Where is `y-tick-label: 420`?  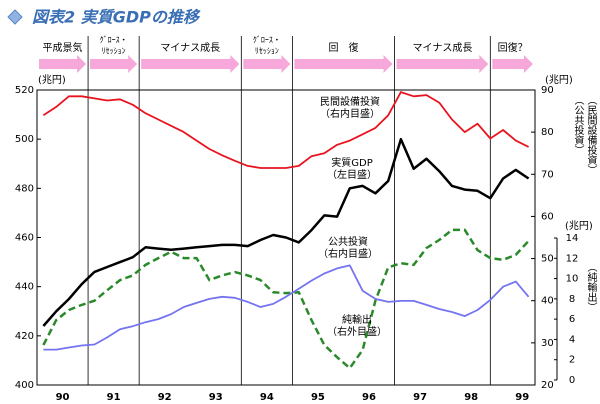 y-tick-label: 420 is located at coordinates (24, 336).